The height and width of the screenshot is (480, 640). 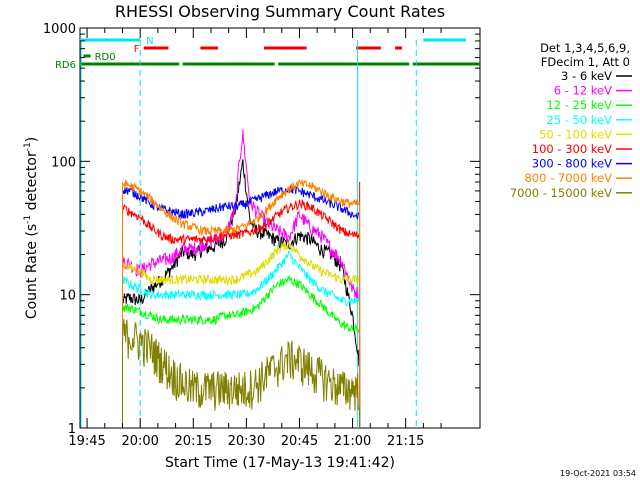 What do you see at coordinates (32, 139) in the screenshot?
I see `y-axis-label-close: )` at bounding box center [32, 139].